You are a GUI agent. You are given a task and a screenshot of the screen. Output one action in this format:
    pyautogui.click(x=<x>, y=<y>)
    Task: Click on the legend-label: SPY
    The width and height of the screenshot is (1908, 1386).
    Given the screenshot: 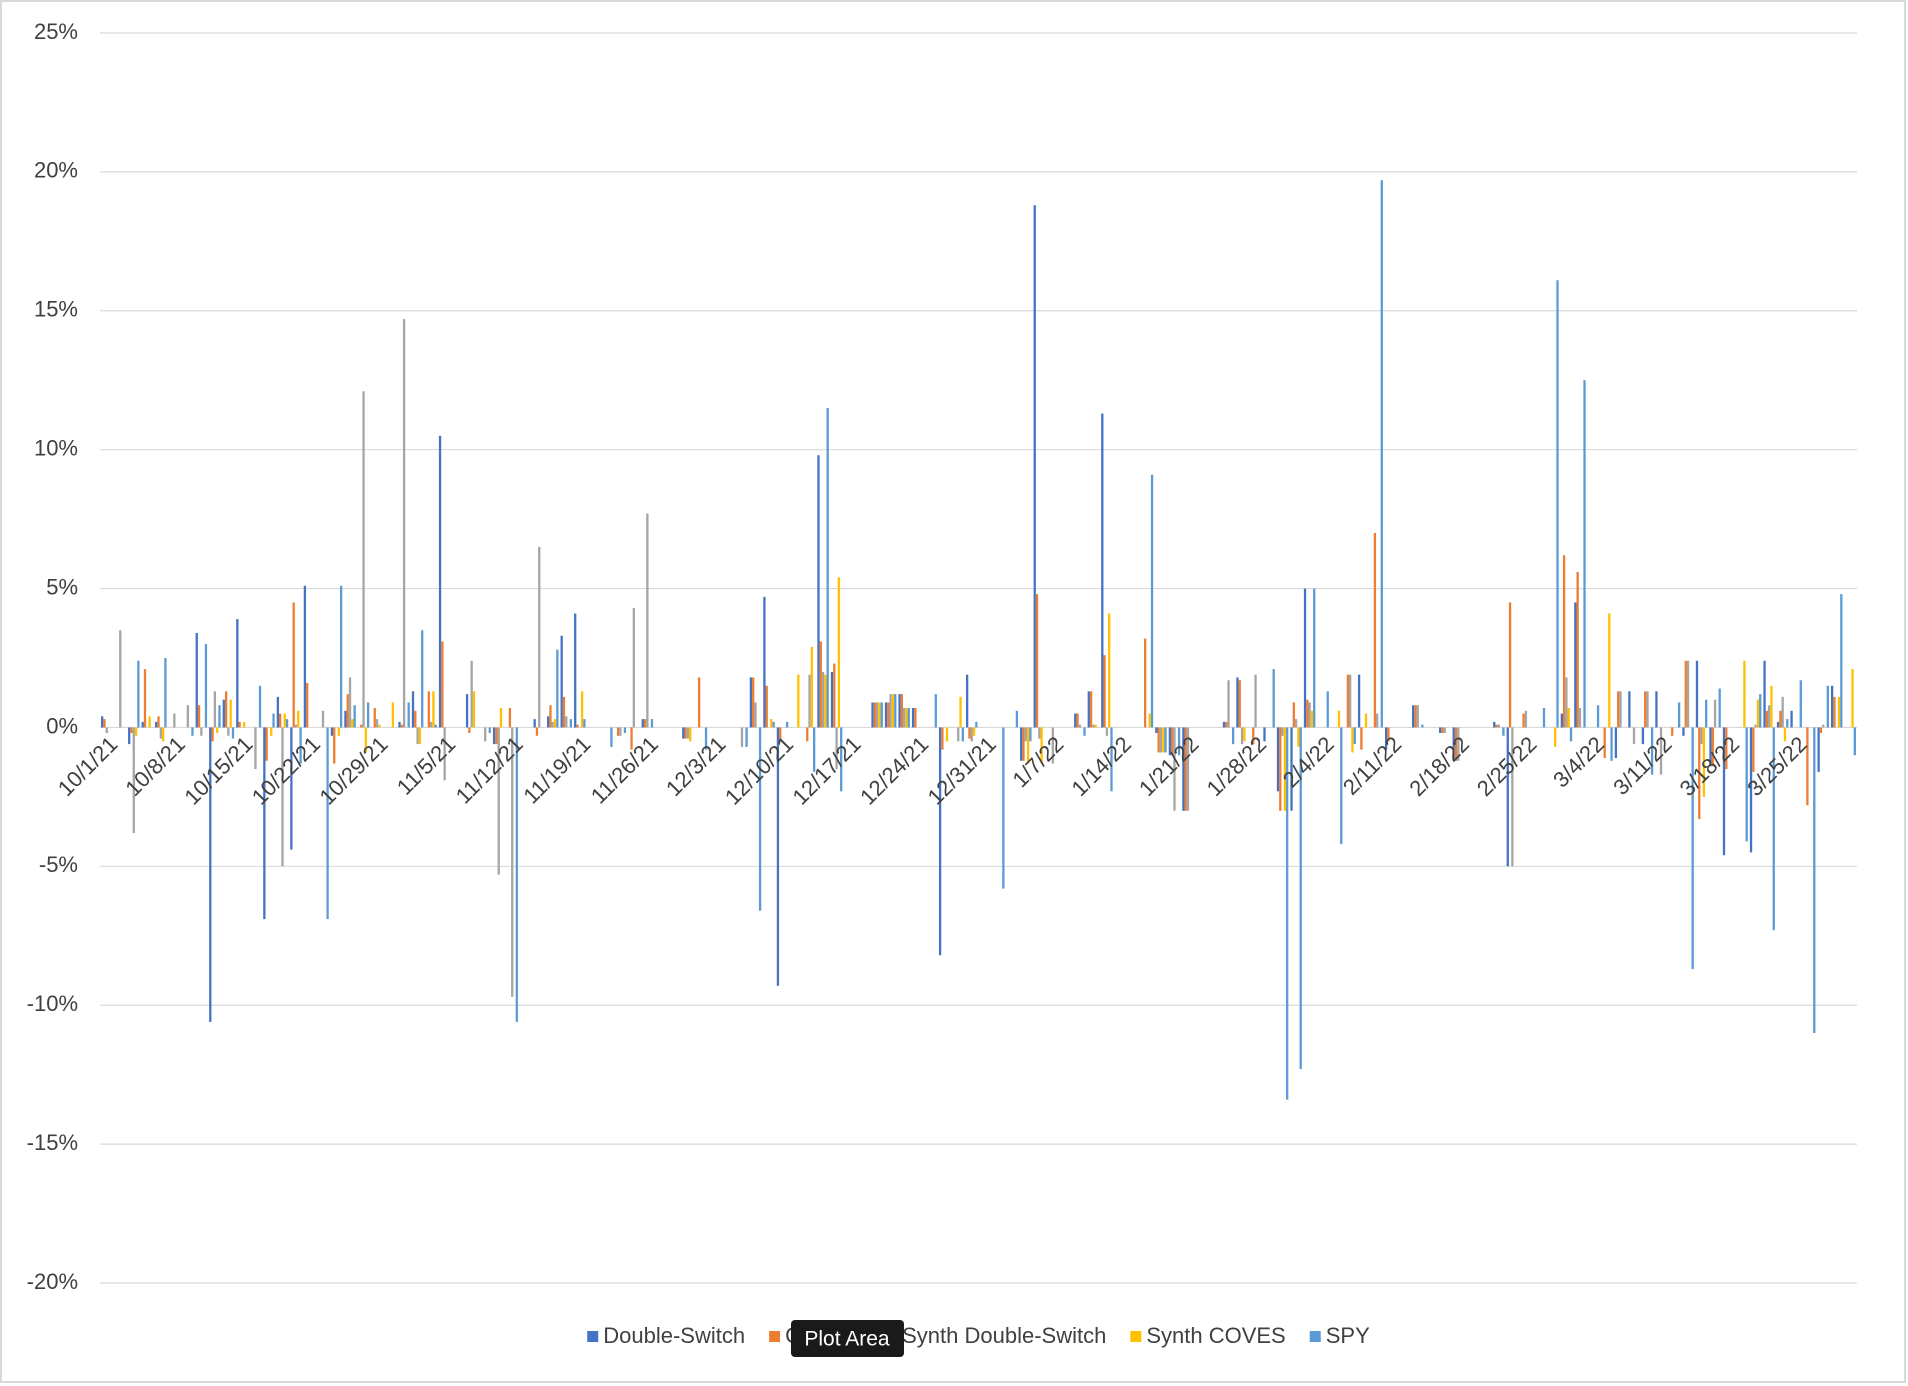 What is the action you would take?
    pyautogui.click(x=1348, y=1335)
    